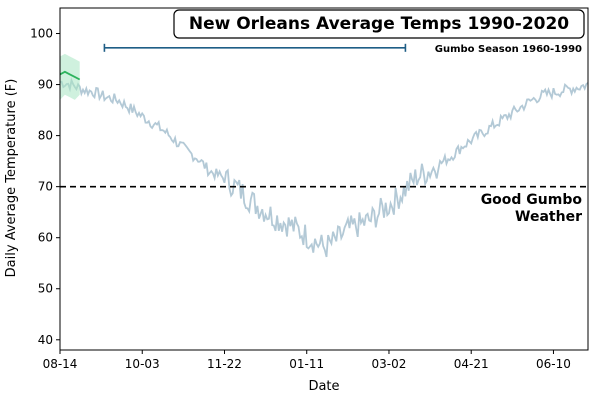 The height and width of the screenshot is (400, 600). What do you see at coordinates (306, 364) in the screenshot?
I see `x-tick-label: 01-11` at bounding box center [306, 364].